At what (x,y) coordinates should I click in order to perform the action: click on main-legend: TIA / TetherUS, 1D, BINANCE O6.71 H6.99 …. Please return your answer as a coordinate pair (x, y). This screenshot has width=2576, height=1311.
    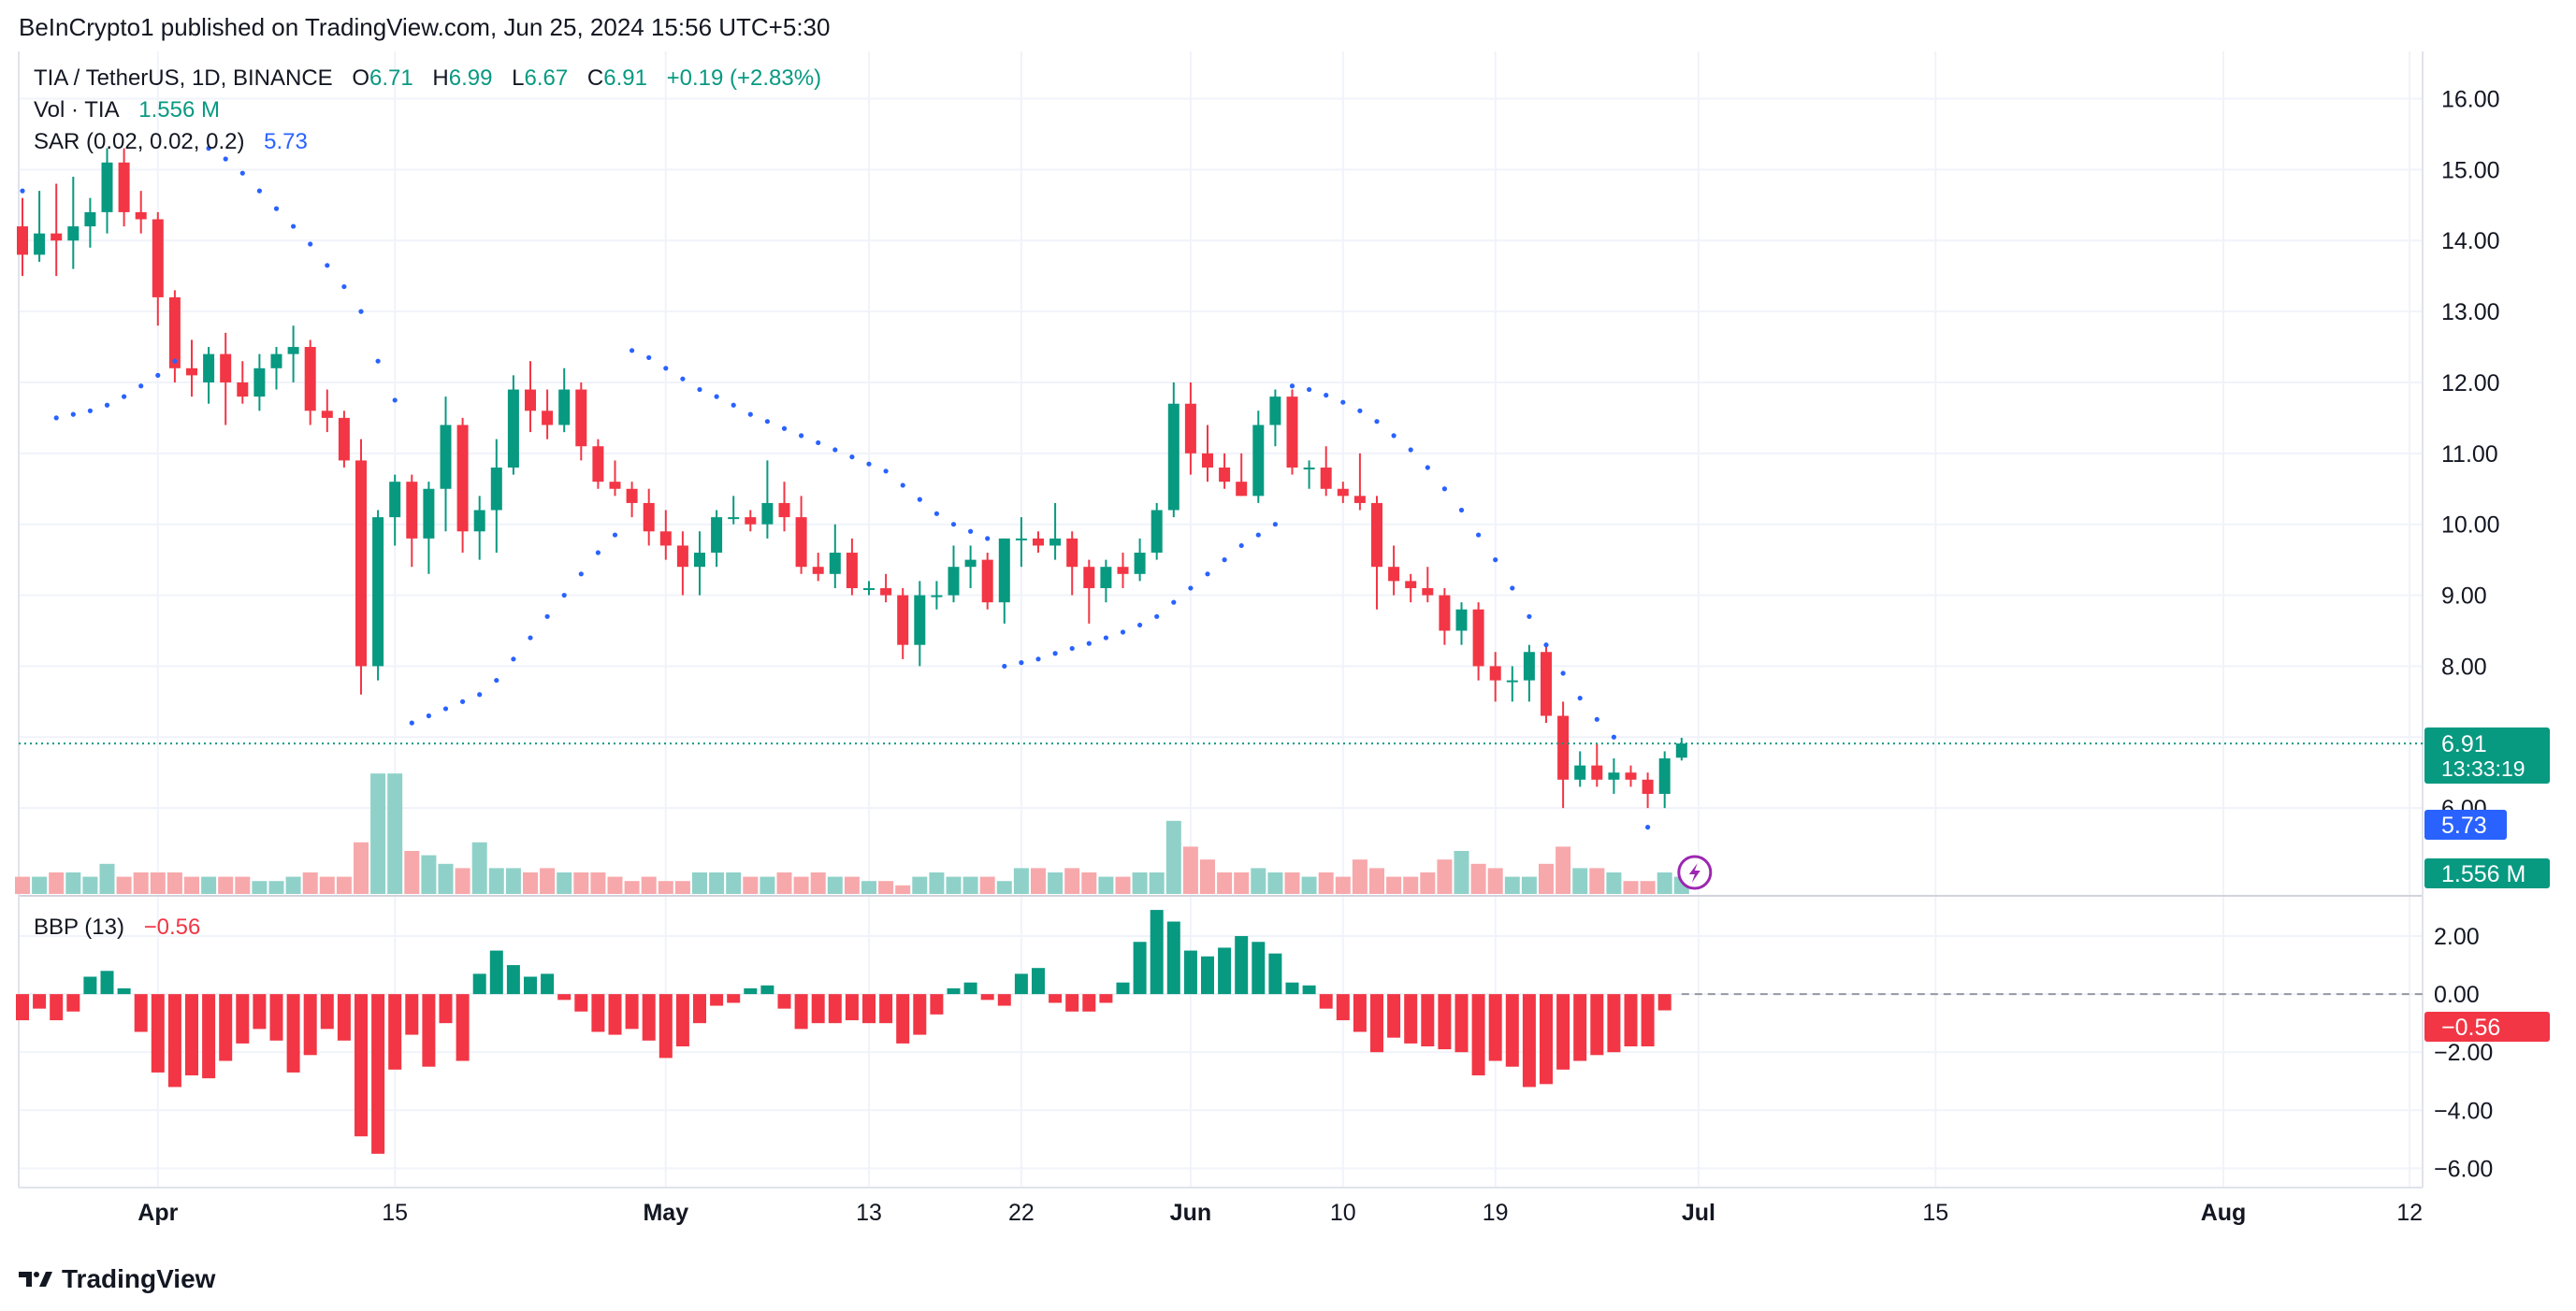
    Looking at the image, I should click on (427, 79).